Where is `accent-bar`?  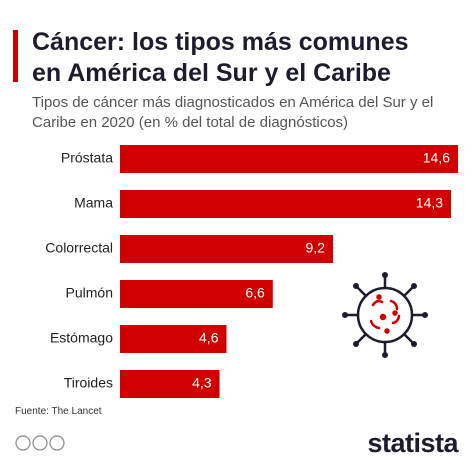
accent-bar is located at coordinates (15, 56).